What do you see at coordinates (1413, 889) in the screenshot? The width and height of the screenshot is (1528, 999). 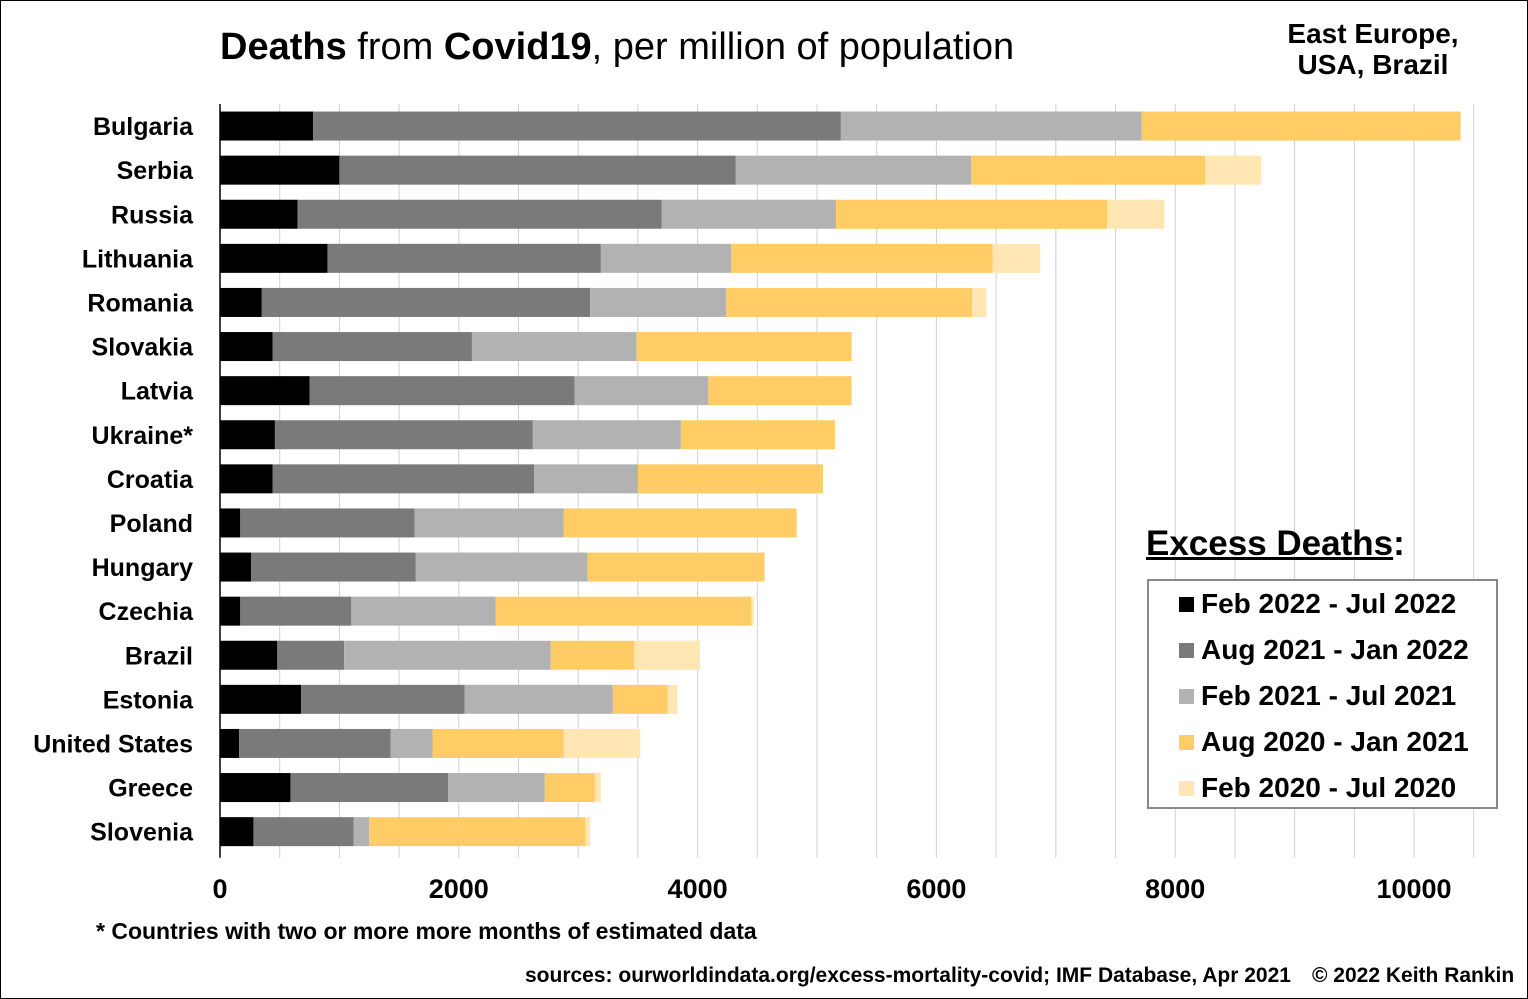 I see `x-tick-label: 10000` at bounding box center [1413, 889].